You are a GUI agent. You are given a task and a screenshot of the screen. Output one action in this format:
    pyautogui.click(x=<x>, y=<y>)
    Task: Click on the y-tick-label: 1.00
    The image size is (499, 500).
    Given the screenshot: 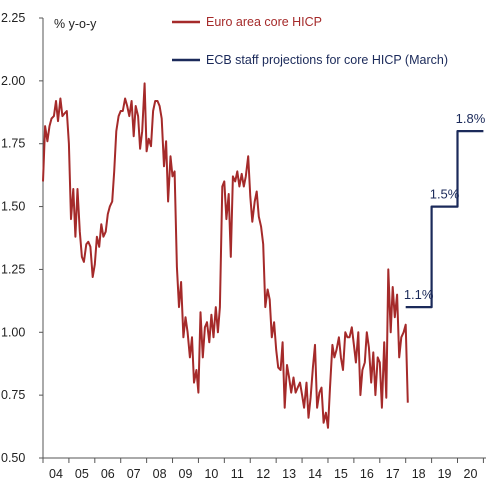 What is the action you would take?
    pyautogui.click(x=13, y=332)
    